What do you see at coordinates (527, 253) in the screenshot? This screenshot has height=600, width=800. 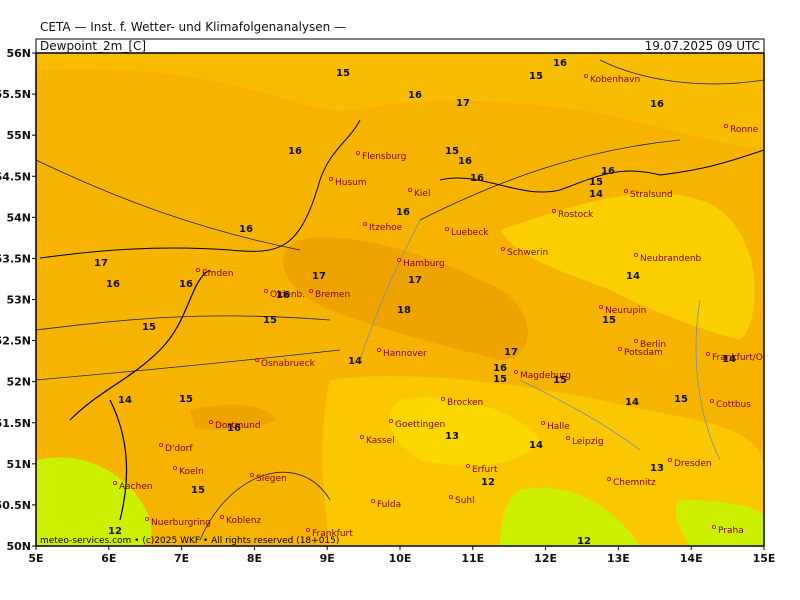 I see `city-label: Schwerin` at bounding box center [527, 253].